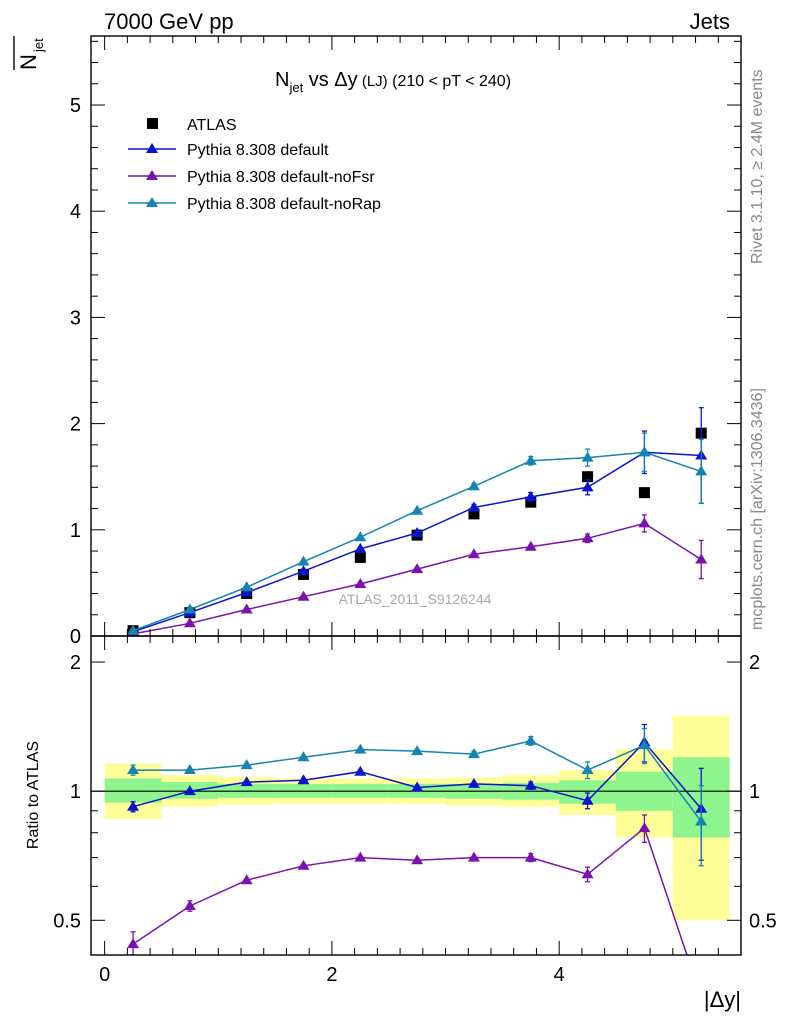  I want to click on legend-label-noFsr: Pythia 8.308 default-noFsr, so click(281, 177).